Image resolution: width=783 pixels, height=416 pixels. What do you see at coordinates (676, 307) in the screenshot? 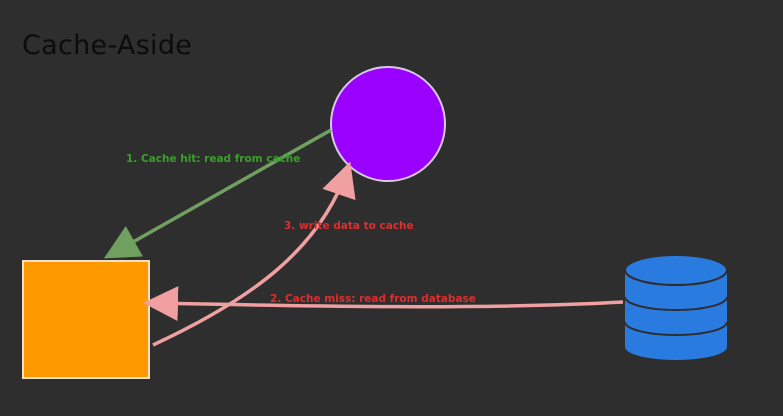
I see `database-node` at bounding box center [676, 307].